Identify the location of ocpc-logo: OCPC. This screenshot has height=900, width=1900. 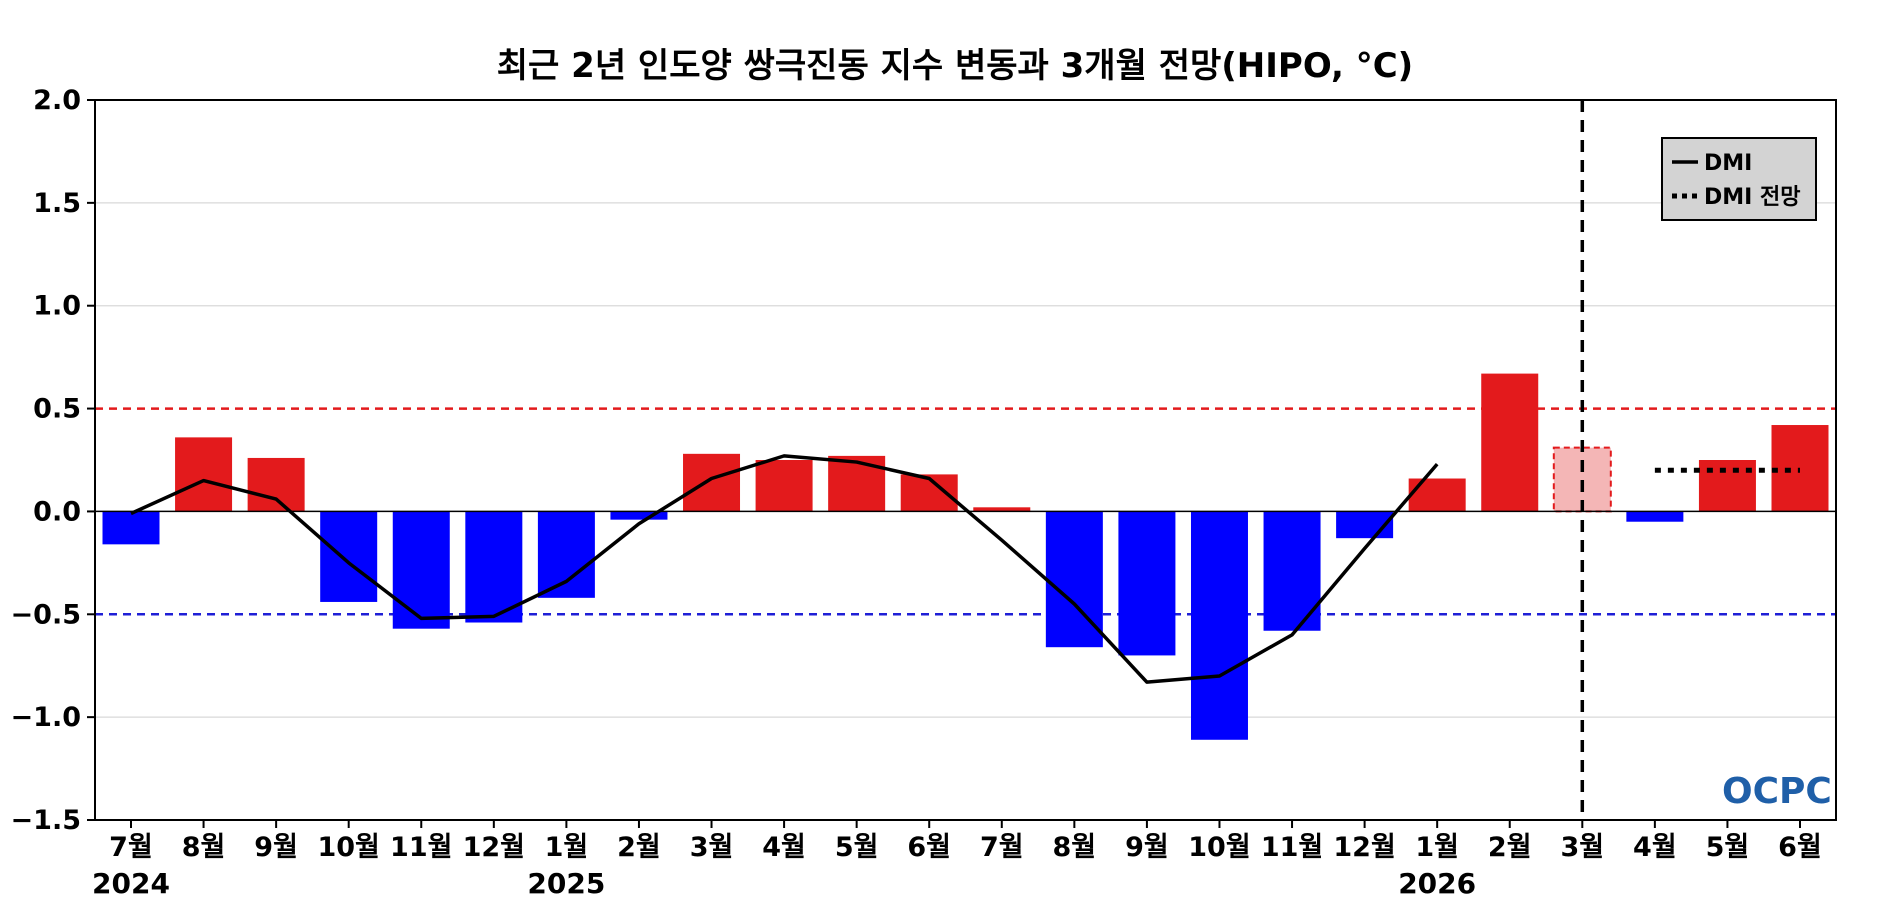
(1777, 791).